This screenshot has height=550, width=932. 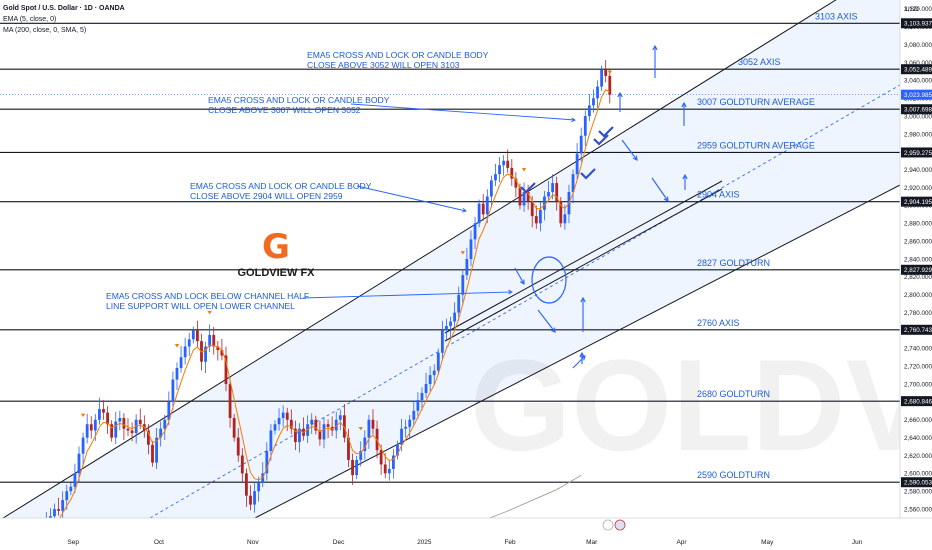 I want to click on level-label: 2827 GOLDTURN, so click(x=733, y=263).